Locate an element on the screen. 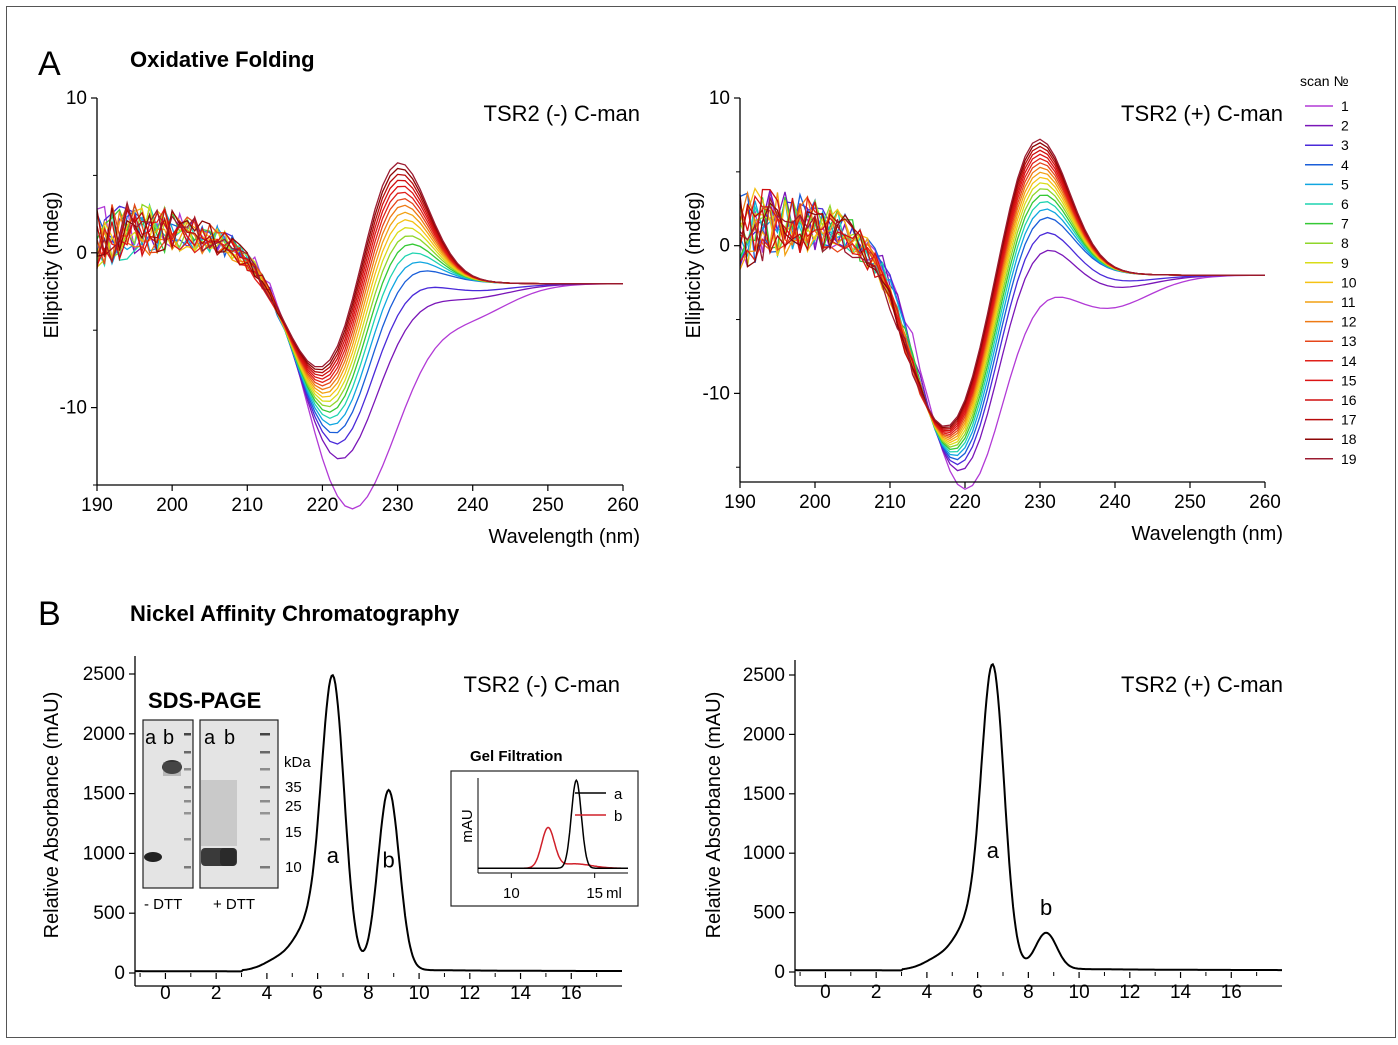 This screenshot has width=1398, height=1045. legend-label: 17 is located at coordinates (1349, 420).